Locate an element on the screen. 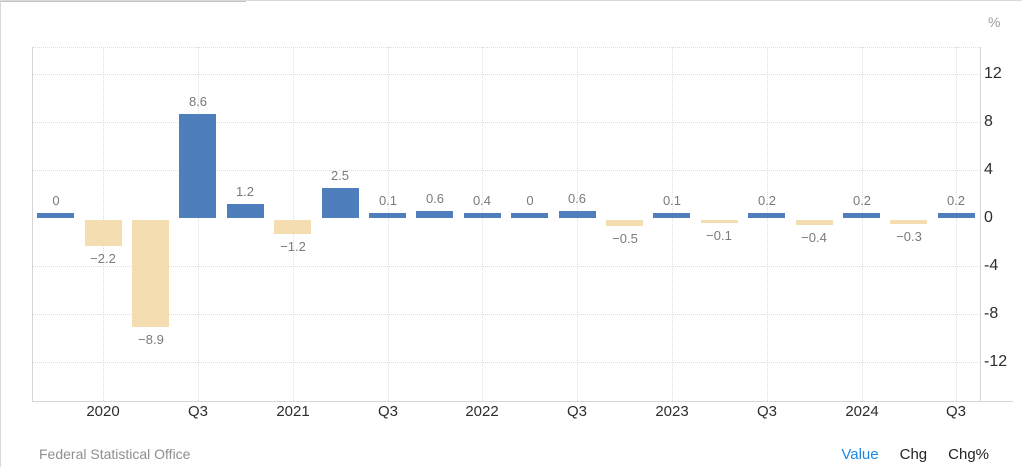  toggle-chg: Chg is located at coordinates (913, 454).